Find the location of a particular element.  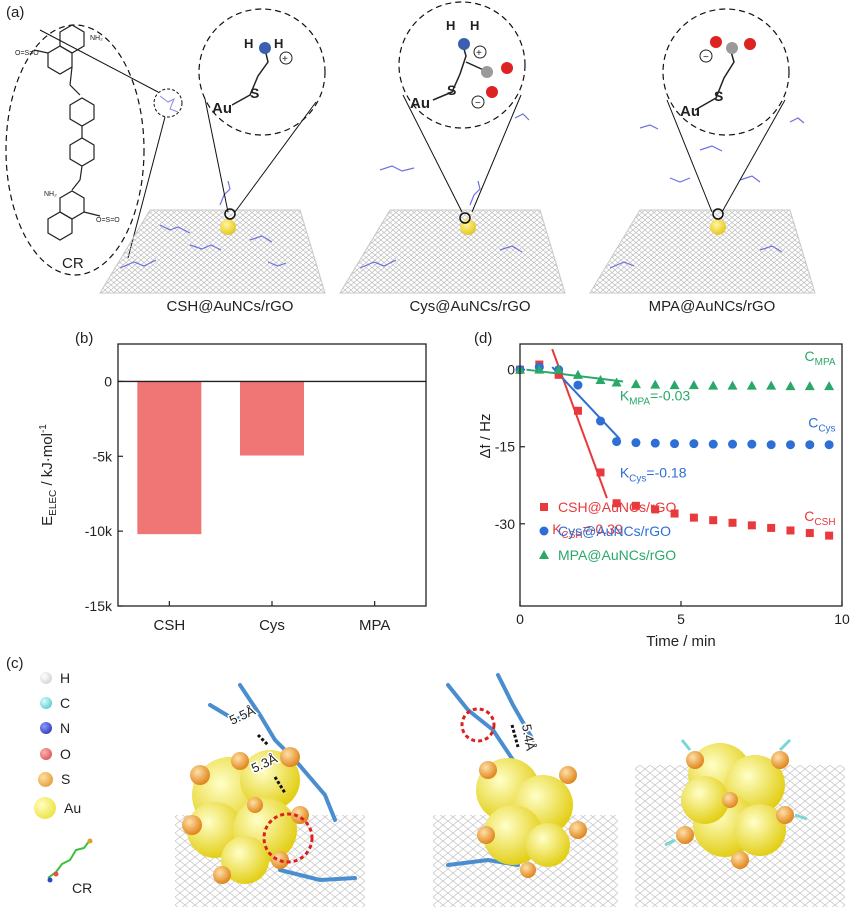

bar-ytick-label: -10k is located at coordinates (99, 531).